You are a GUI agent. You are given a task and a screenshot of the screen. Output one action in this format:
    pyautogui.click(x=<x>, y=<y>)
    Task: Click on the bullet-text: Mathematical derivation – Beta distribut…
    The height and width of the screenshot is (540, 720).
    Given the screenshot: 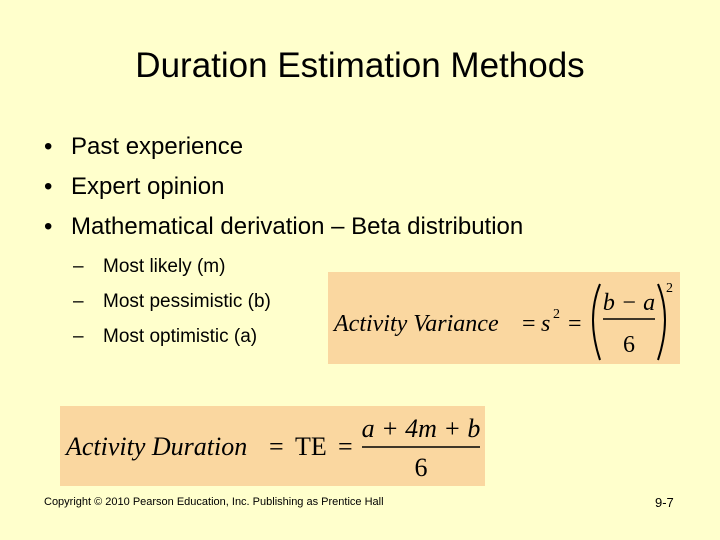 What is the action you would take?
    pyautogui.click(x=297, y=226)
    